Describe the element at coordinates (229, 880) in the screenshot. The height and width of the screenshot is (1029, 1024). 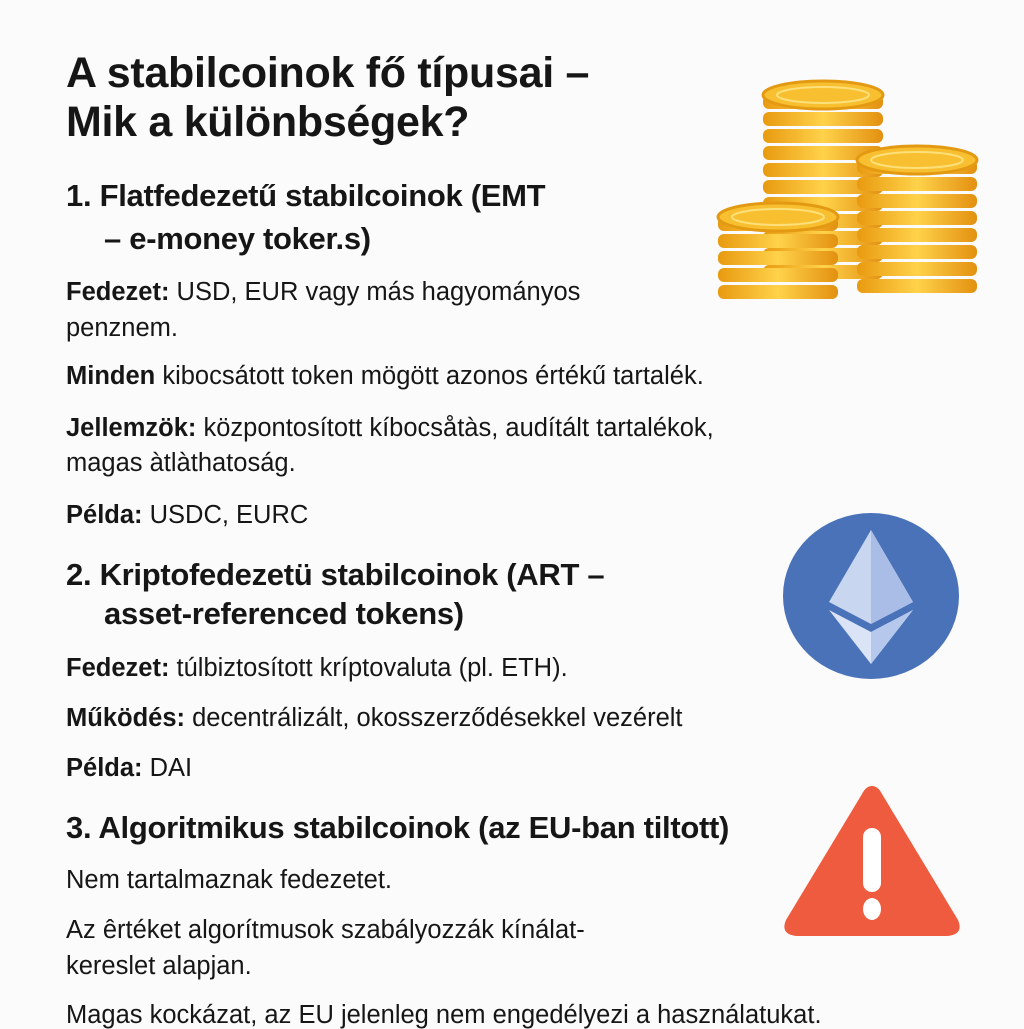
I see `section-3-item-1: Nem tartalmaznak fedezetet.` at that location.